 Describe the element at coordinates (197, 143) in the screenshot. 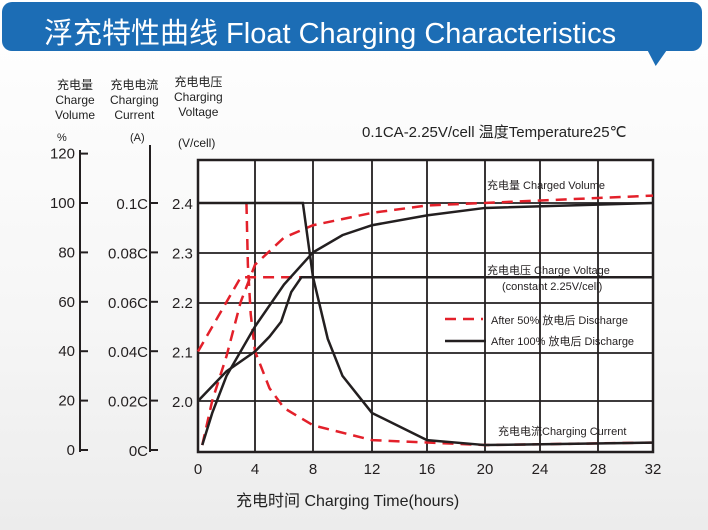

I see `voltage-unit: (V/cell)` at that location.